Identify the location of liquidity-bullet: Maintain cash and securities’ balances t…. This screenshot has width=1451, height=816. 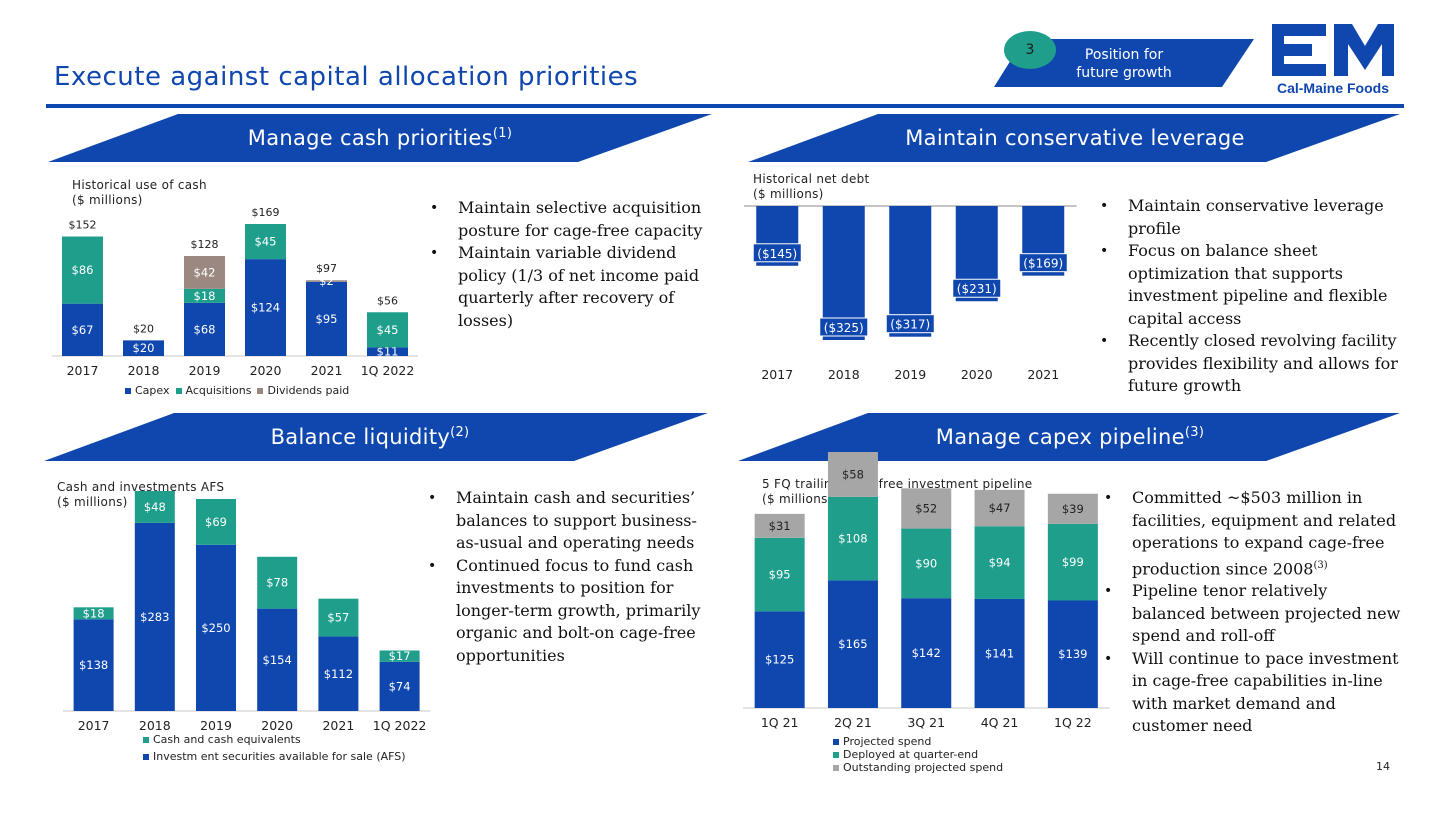
(571, 521).